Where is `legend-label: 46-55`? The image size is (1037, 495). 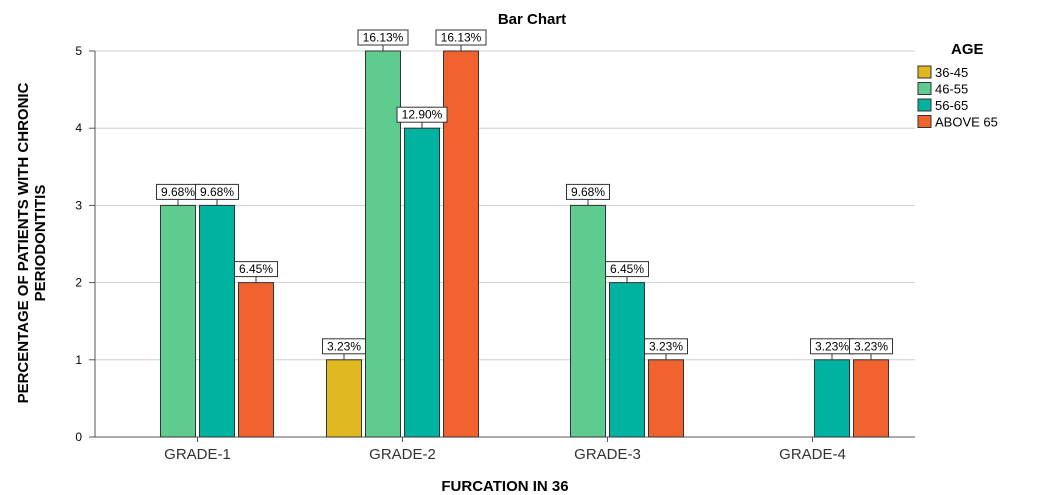 legend-label: 46-55 is located at coordinates (951, 89).